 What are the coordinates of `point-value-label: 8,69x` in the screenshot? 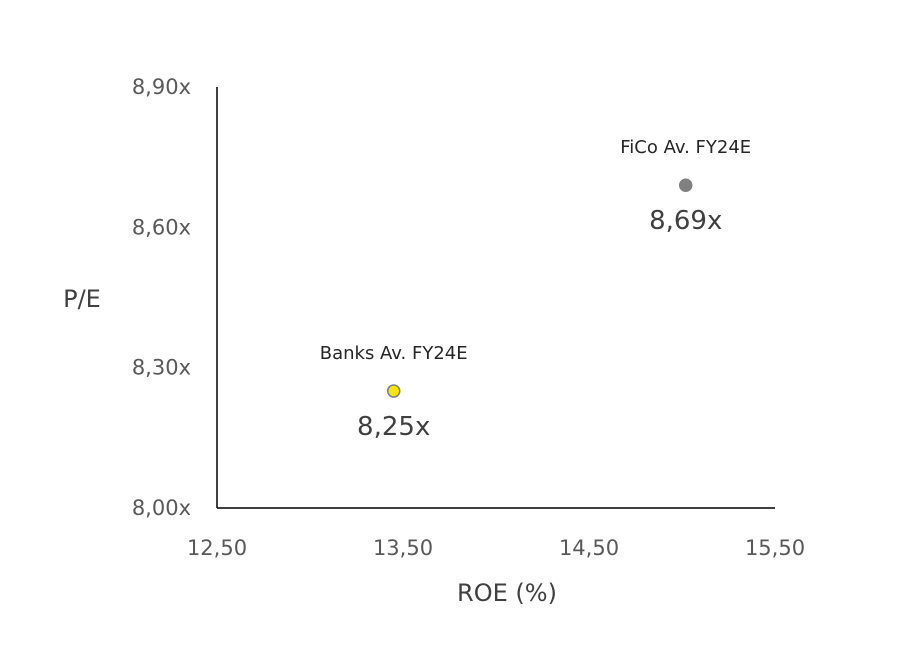 It's located at (685, 221).